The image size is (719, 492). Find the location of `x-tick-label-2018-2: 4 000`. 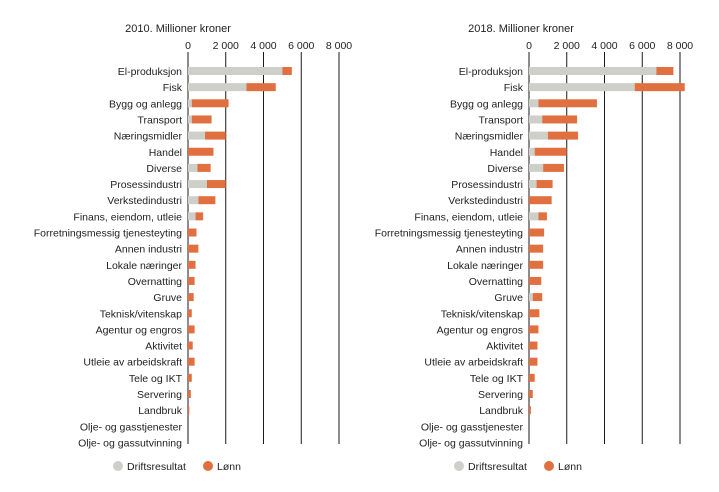

x-tick-label-2018-2: 4 000 is located at coordinates (604, 46).